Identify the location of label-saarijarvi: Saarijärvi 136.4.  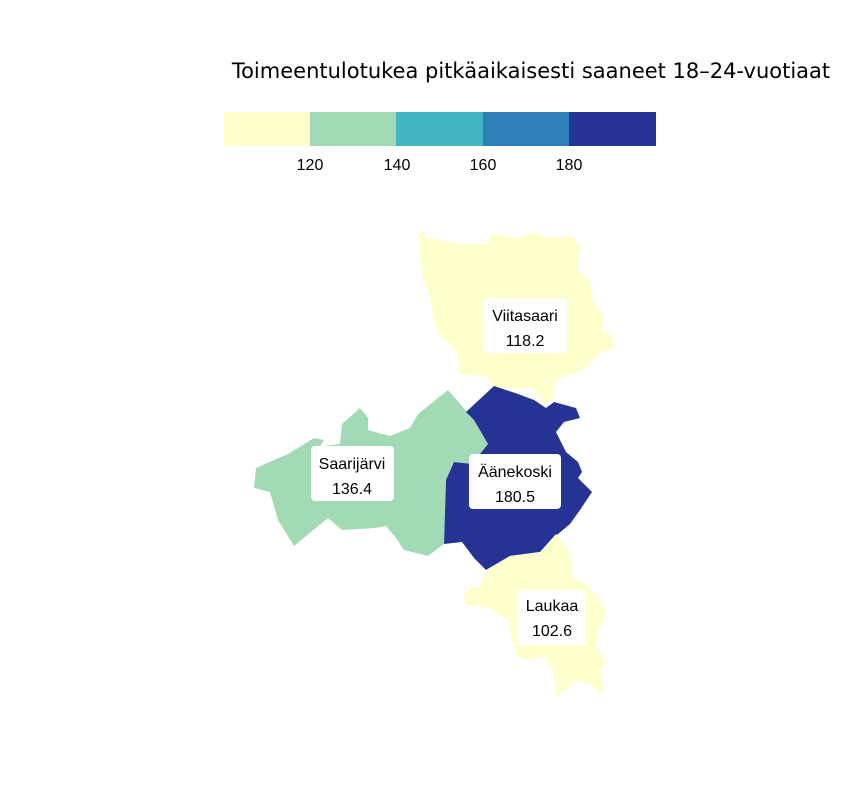
(352, 473).